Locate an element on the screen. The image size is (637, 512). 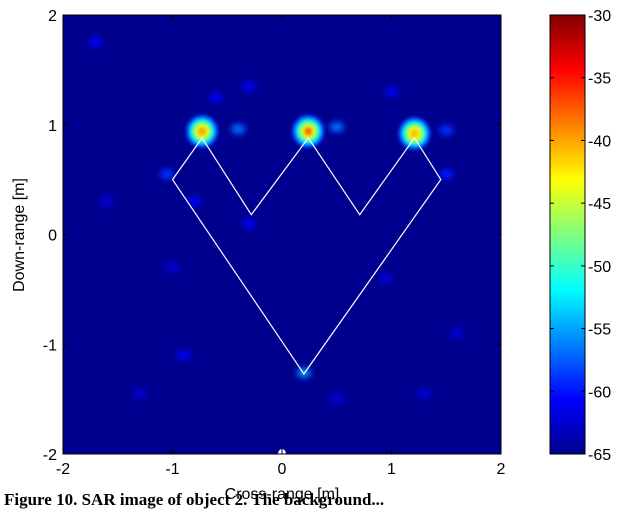
x-tick-label: -1 is located at coordinates (172, 469).